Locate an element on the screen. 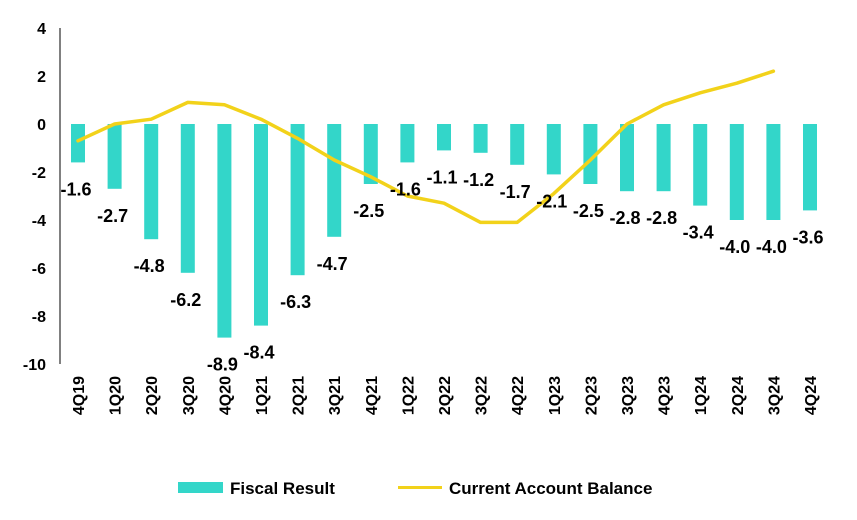  bar-data-label: -6.3 is located at coordinates (295, 302).